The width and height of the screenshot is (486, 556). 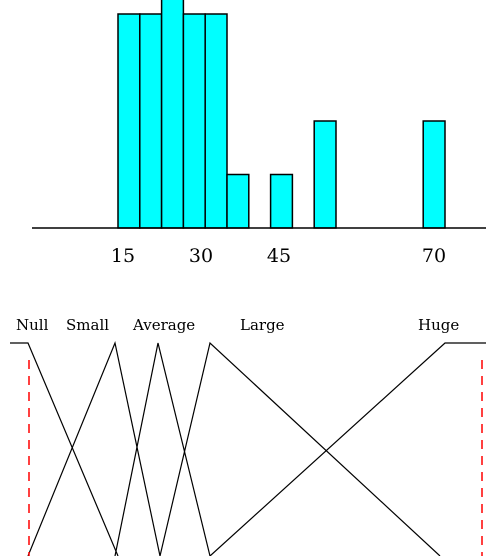 What do you see at coordinates (438, 325) in the screenshot?
I see `term-huge: Huge` at bounding box center [438, 325].